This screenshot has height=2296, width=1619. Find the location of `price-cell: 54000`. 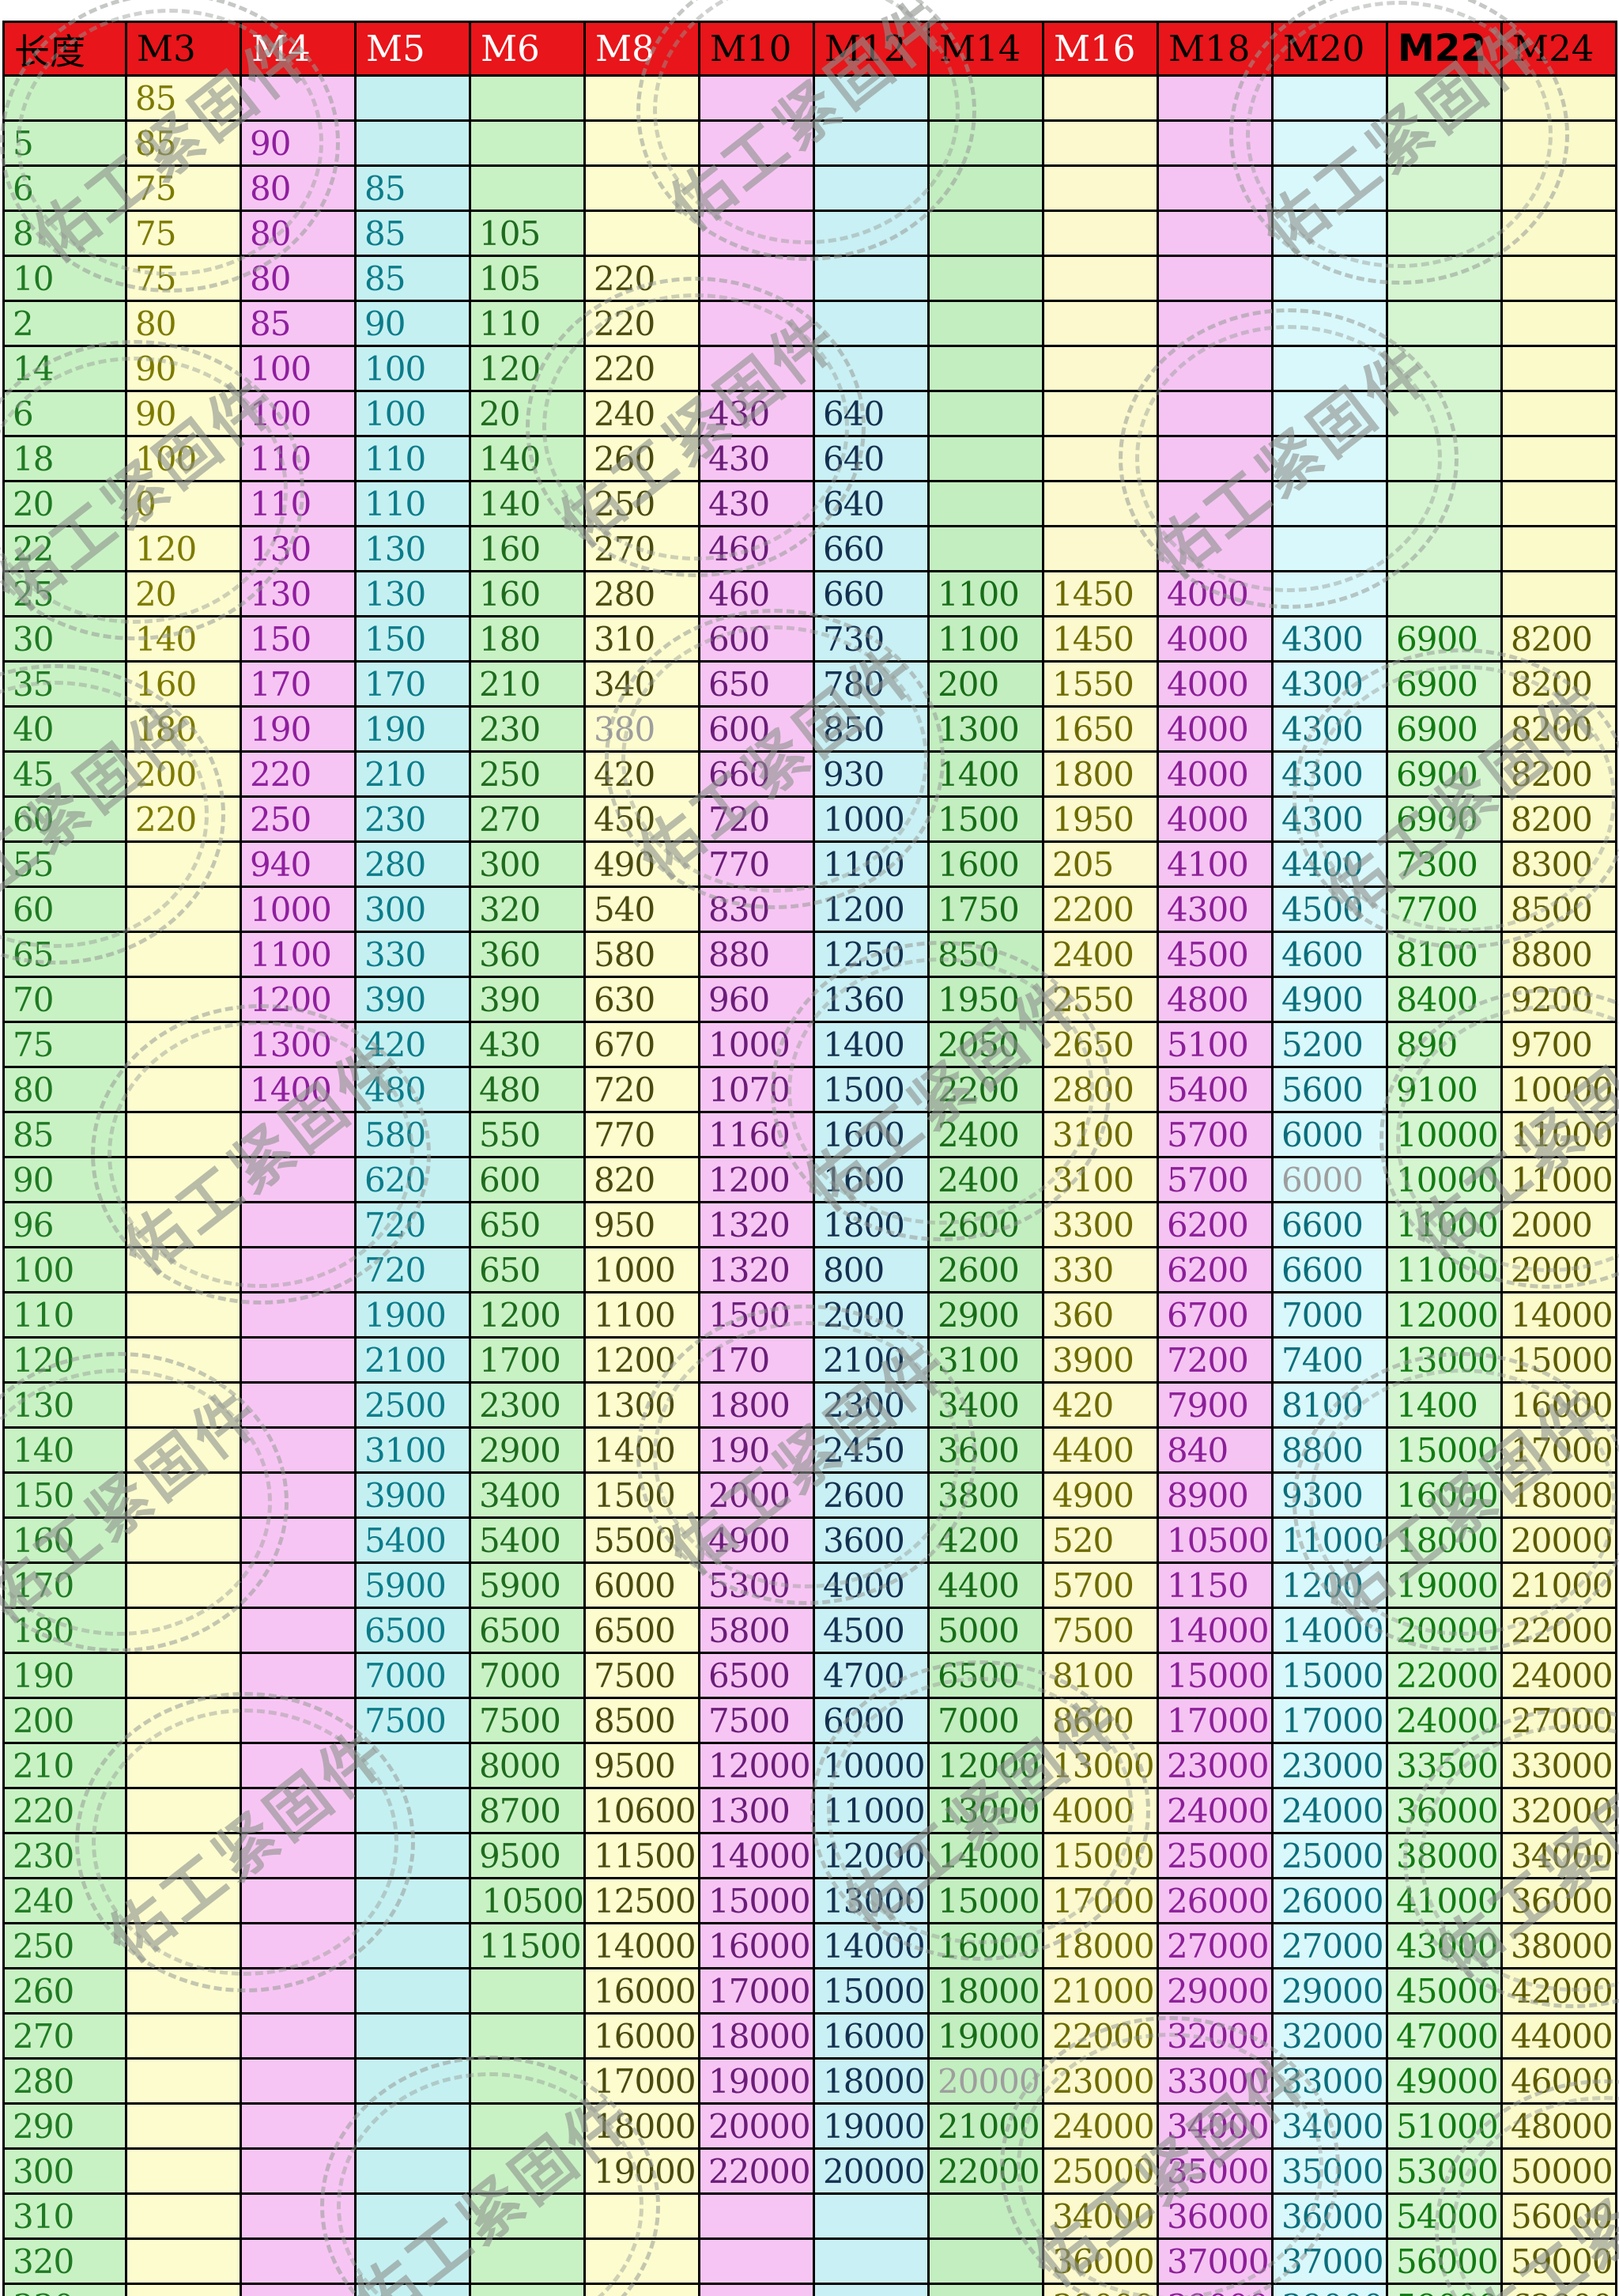

price-cell: 54000 is located at coordinates (1445, 2216).